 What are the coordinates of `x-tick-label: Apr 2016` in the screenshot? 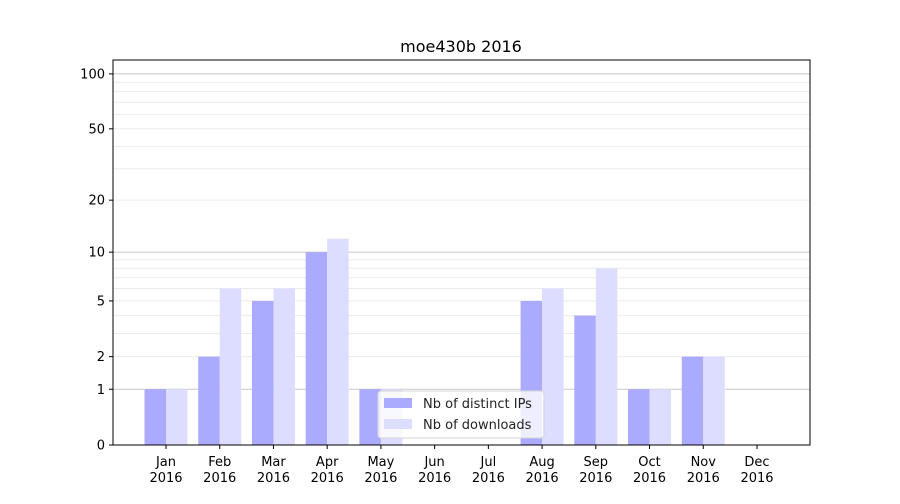 It's located at (327, 470).